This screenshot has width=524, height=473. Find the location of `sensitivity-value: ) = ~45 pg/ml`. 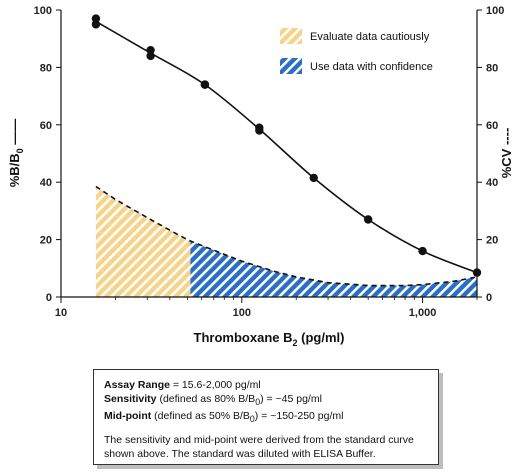

sensitivity-value: ) = ~45 pg/ml is located at coordinates (291, 399).